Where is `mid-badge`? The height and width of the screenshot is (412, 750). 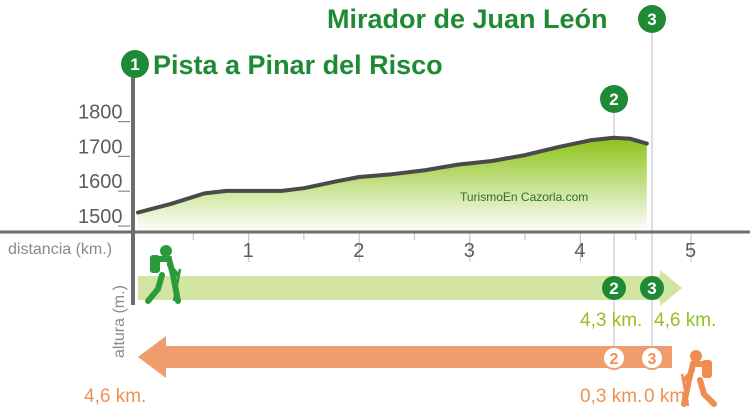 mid-badge is located at coordinates (614, 99).